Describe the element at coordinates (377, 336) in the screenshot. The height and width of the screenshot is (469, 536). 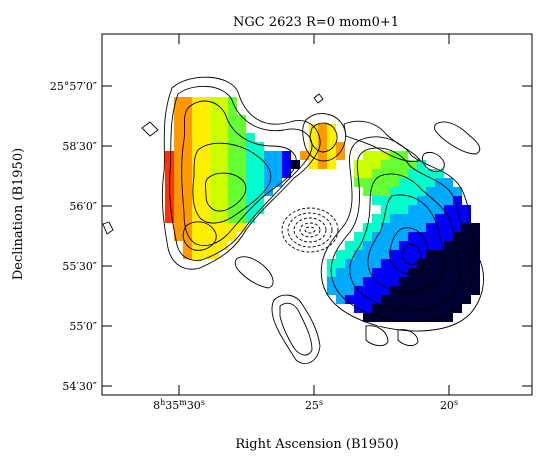
I see `contour-blob-south-c` at that location.